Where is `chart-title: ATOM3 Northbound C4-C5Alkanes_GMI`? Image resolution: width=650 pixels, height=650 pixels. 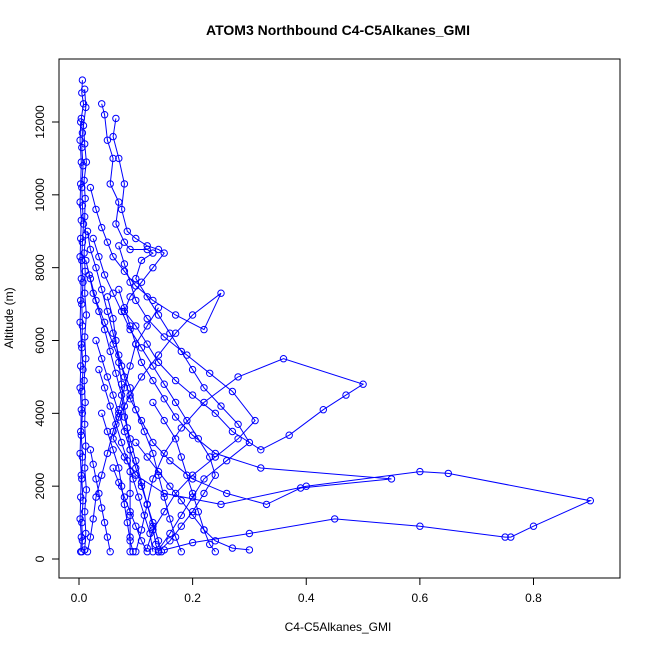 chart-title: ATOM3 Northbound C4-C5Alkanes_GMI is located at coordinates (338, 30).